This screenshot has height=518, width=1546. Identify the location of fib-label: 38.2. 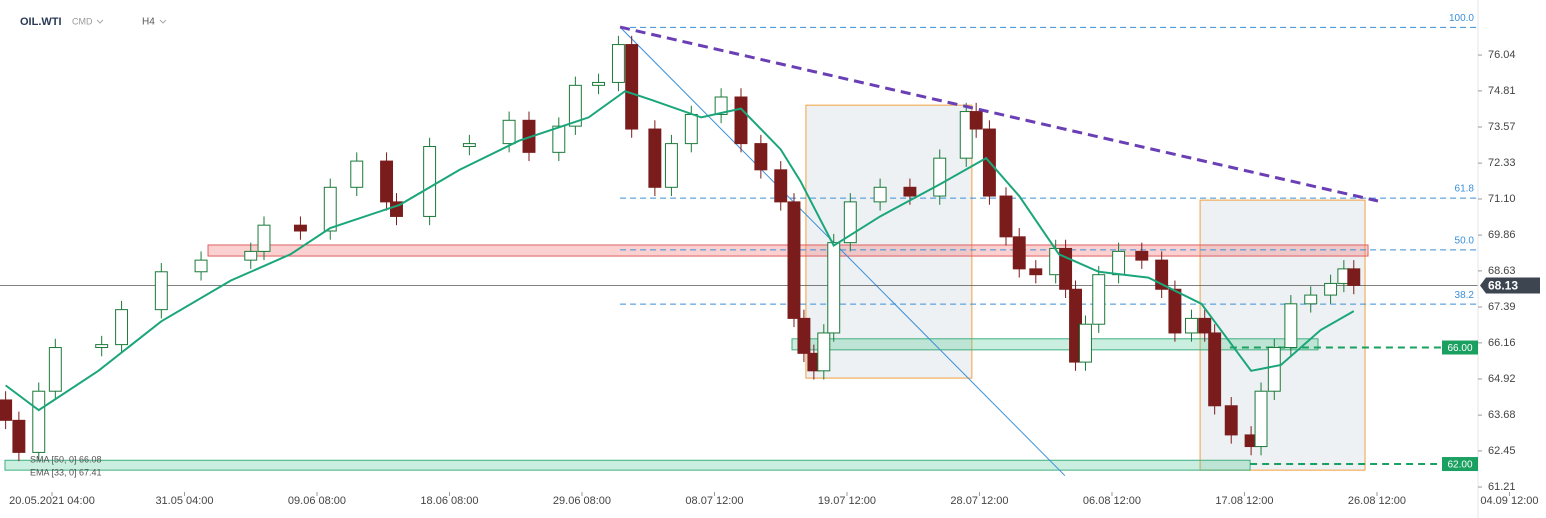
(1465, 295).